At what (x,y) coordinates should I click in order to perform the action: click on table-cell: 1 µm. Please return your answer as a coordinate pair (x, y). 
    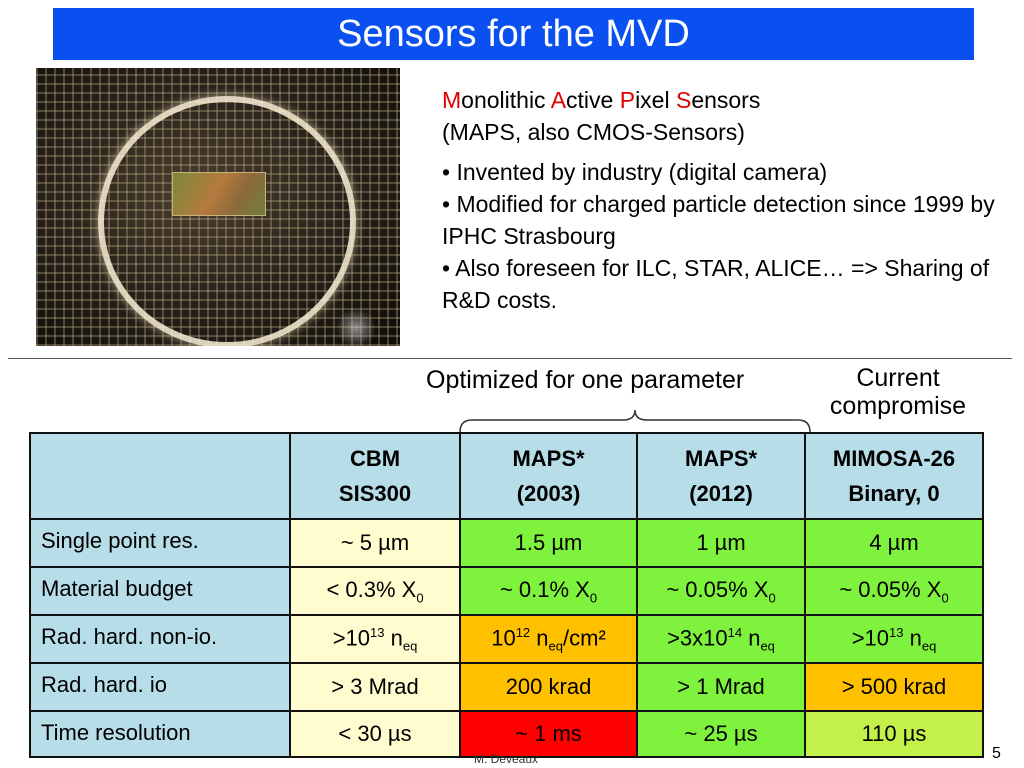
    Looking at the image, I should click on (721, 543).